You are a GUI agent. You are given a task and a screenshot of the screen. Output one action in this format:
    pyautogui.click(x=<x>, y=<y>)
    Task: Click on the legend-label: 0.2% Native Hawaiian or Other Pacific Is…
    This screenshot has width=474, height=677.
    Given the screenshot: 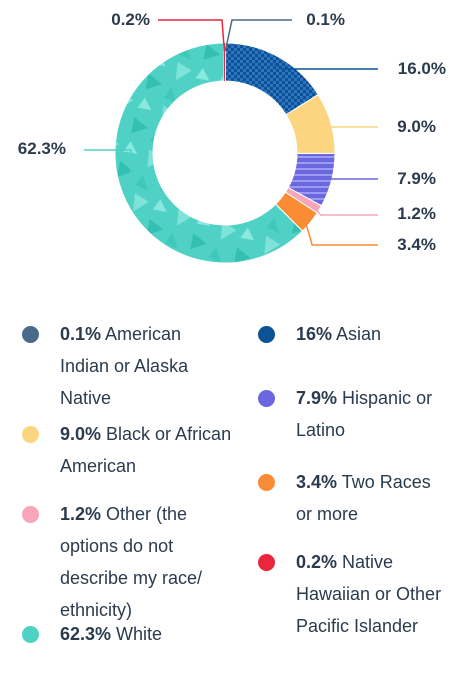 What is the action you would take?
    pyautogui.click(x=369, y=594)
    